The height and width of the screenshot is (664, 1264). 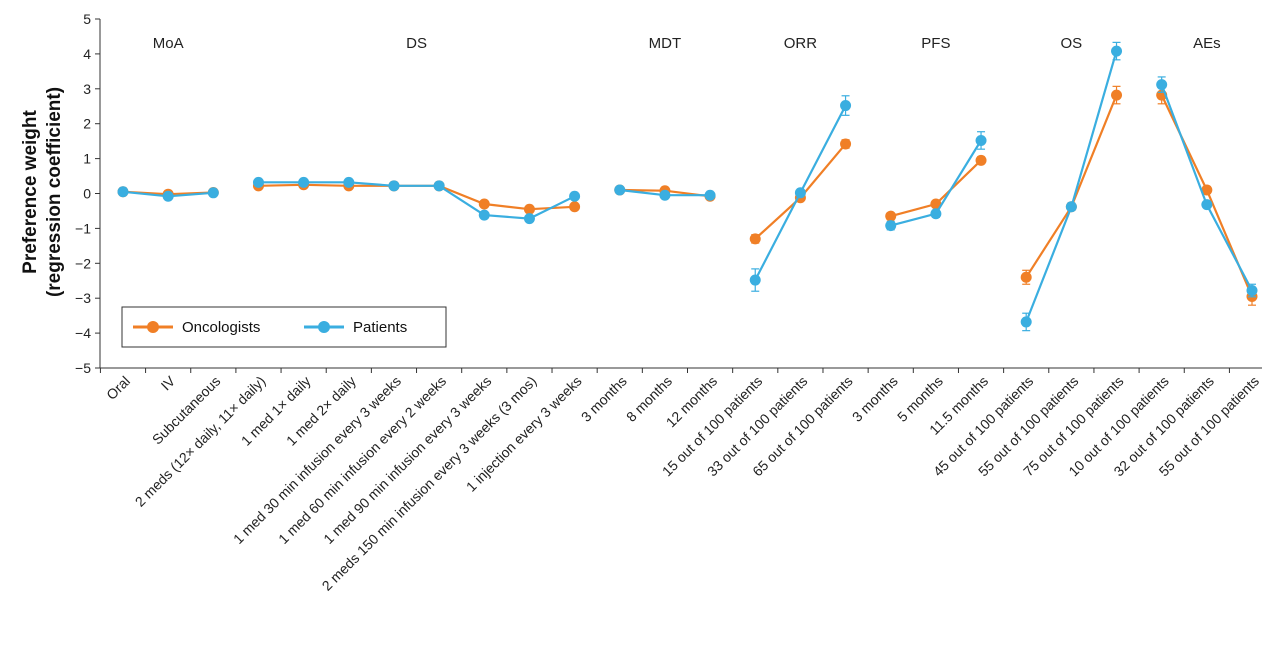 I want to click on x-tick-label: IV, so click(x=168, y=382).